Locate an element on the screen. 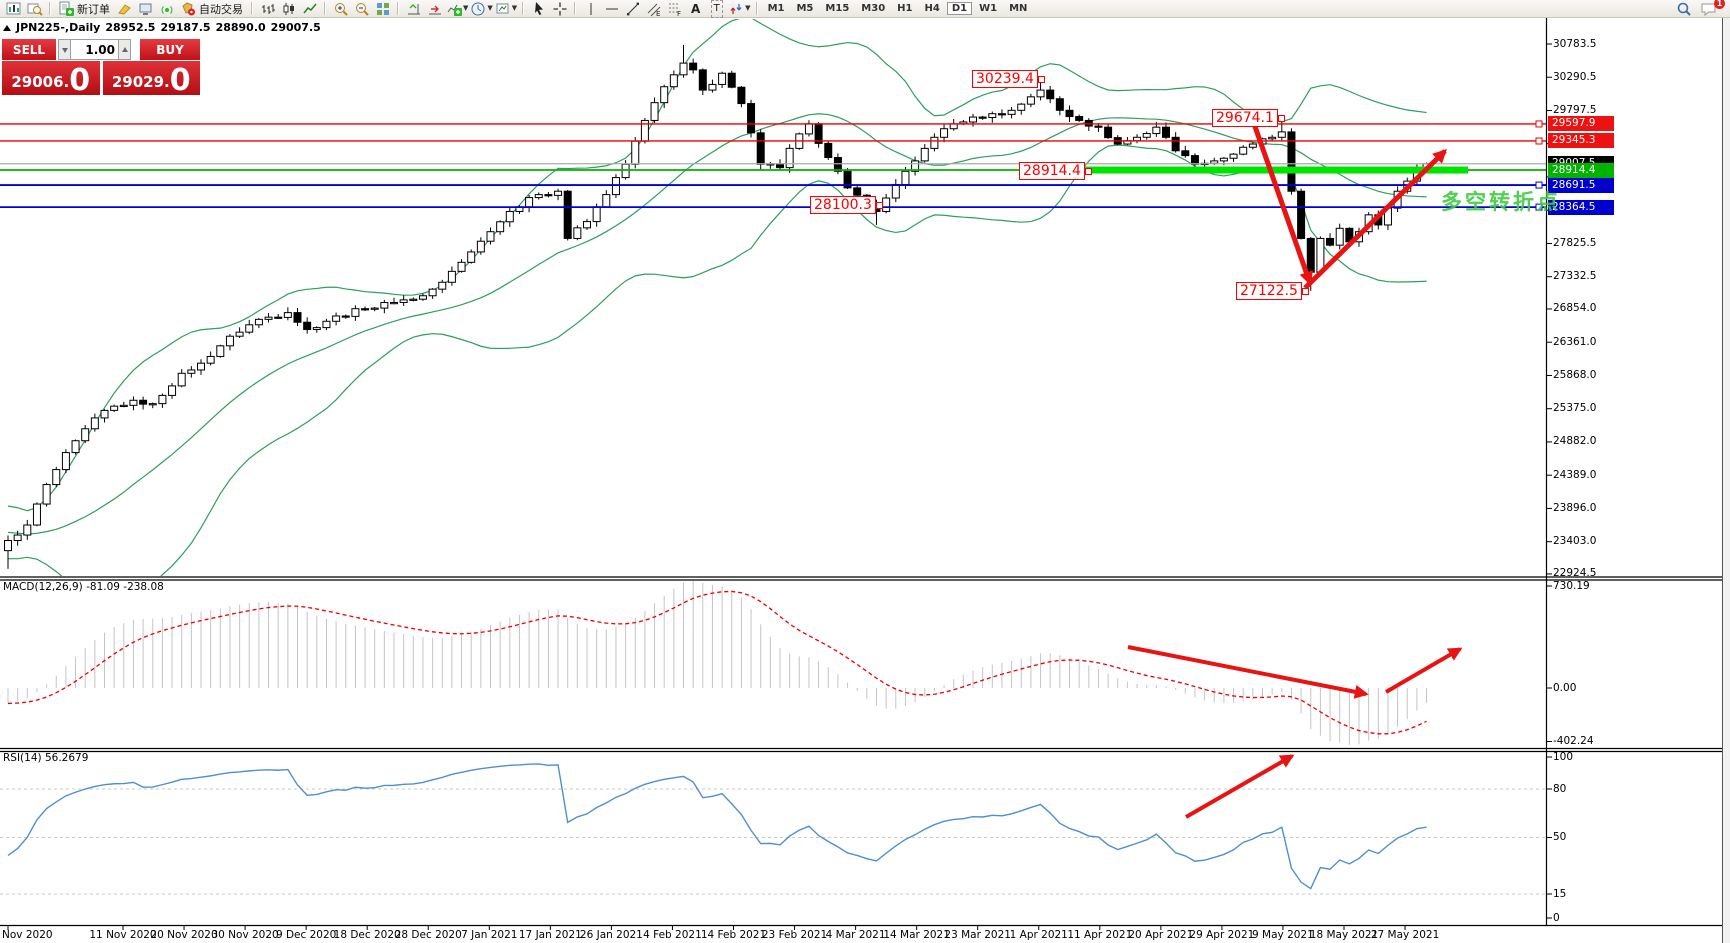 This screenshot has height=943, width=1730. price-level-label: 29597.9 is located at coordinates (1581, 124).